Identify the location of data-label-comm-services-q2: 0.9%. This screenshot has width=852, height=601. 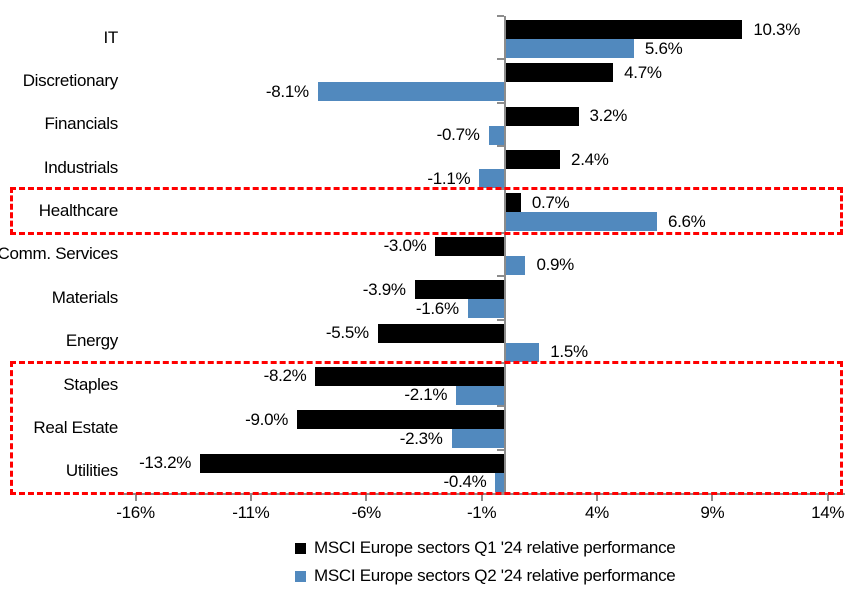
(555, 265).